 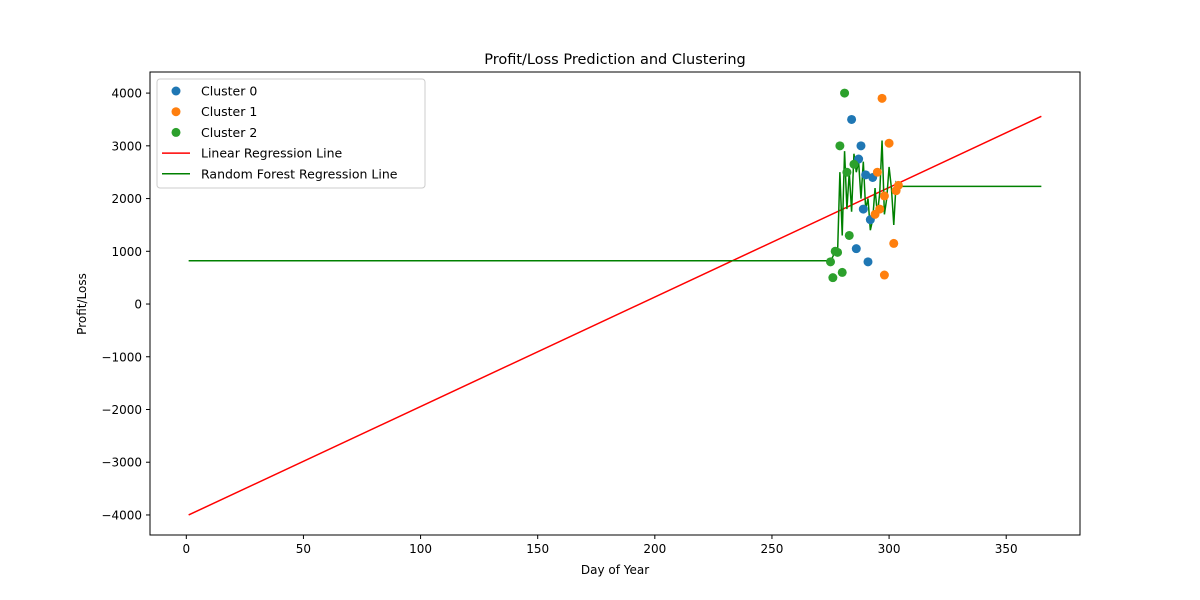 I want to click on x-tick-label: 100, so click(x=420, y=549).